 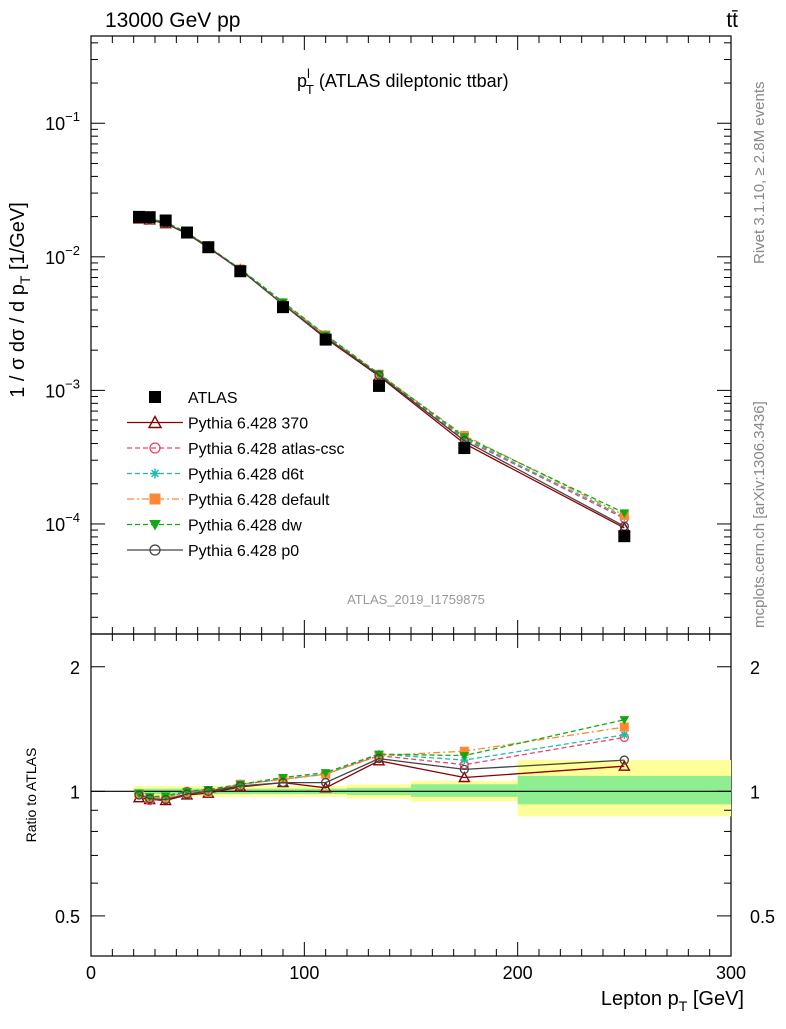 I want to click on ratio-series-pythia-6-428-p0, so click(x=381, y=779).